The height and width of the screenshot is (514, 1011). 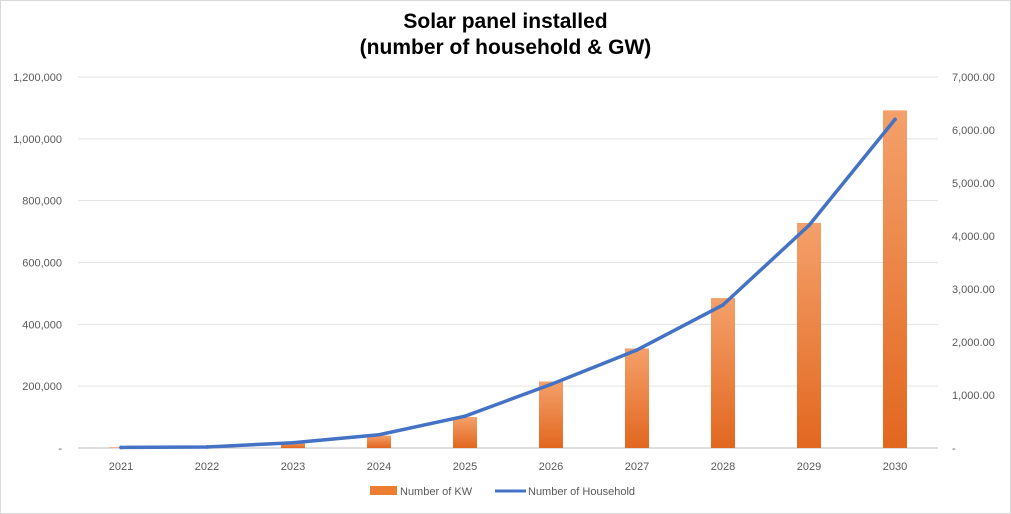 What do you see at coordinates (973, 131) in the screenshot?
I see `right-axis-tick-label: 6,000.00` at bounding box center [973, 131].